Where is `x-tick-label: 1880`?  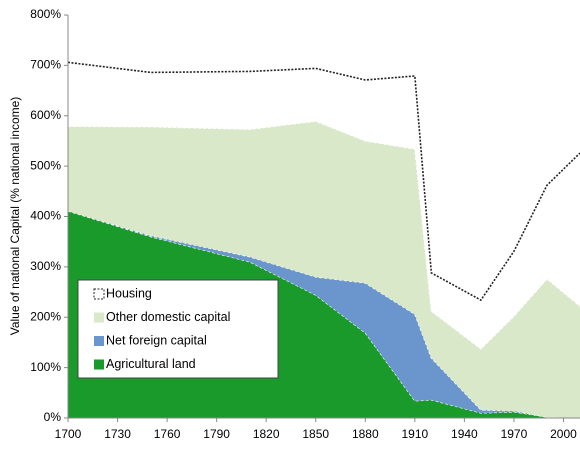
x-tick-label: 1880 is located at coordinates (365, 434).